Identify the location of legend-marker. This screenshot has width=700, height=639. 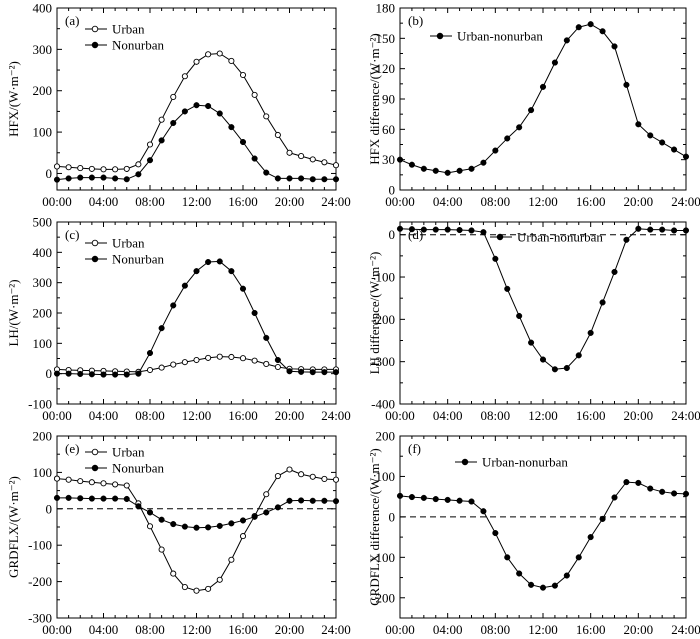
(95, 29).